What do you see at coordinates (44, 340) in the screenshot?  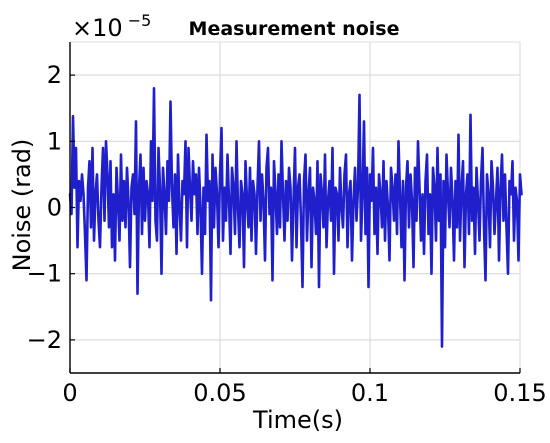 I see `y-tick-label: −2` at bounding box center [44, 340].